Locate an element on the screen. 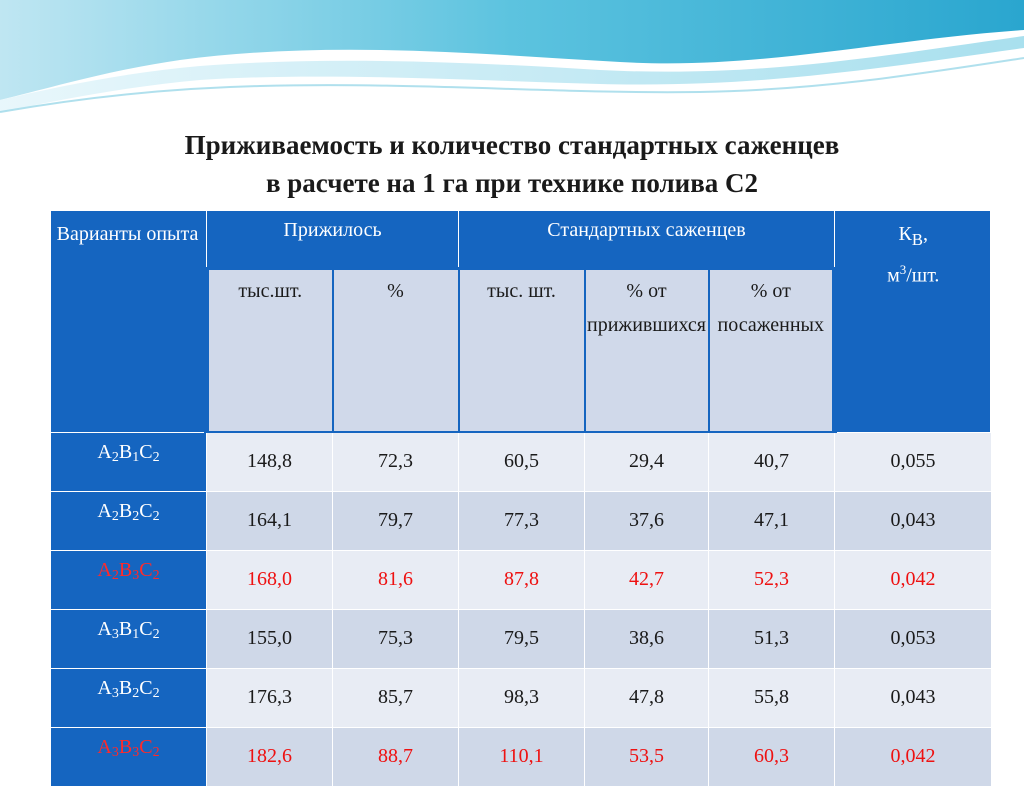  table-cell: 85,7 is located at coordinates (395, 697).